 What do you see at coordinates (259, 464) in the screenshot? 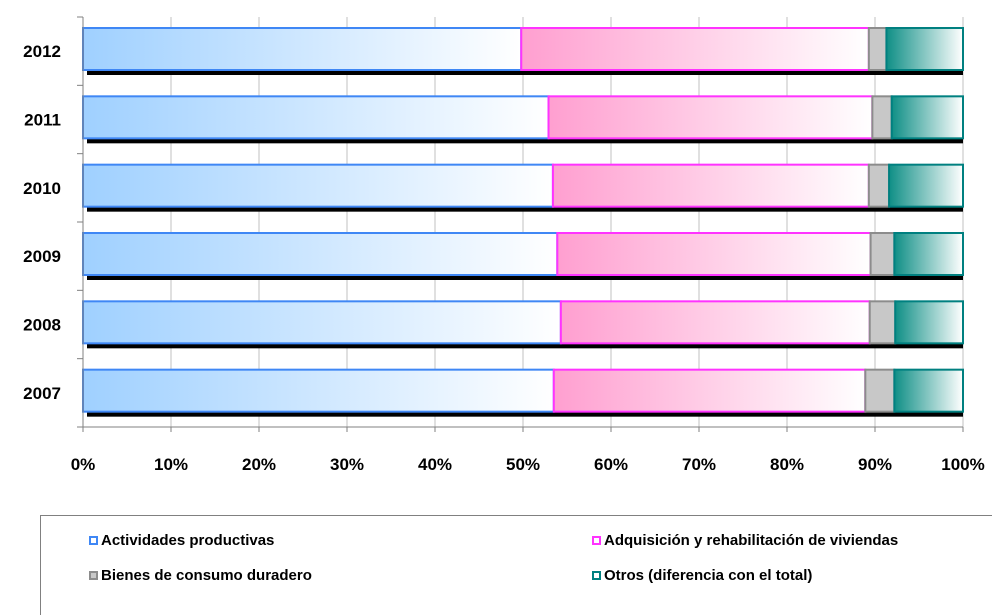
I see `x-tick-label: 20%` at bounding box center [259, 464].